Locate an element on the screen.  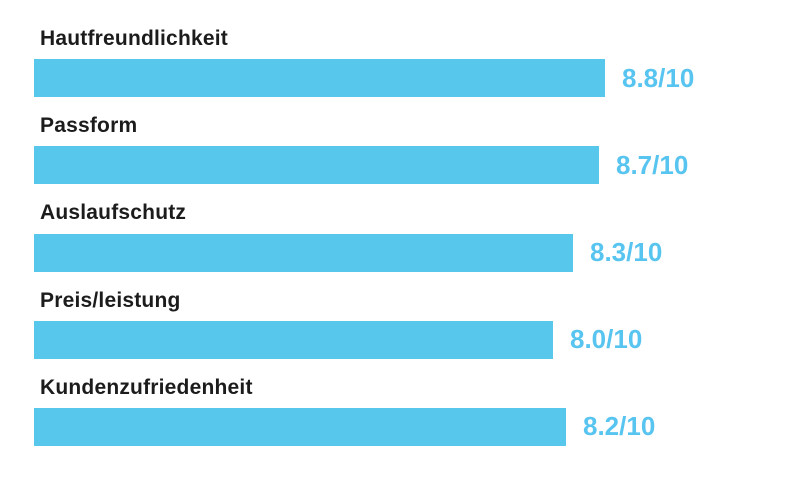
chart-row: Auslaufschutz 8.3/10 is located at coordinates (400, 236).